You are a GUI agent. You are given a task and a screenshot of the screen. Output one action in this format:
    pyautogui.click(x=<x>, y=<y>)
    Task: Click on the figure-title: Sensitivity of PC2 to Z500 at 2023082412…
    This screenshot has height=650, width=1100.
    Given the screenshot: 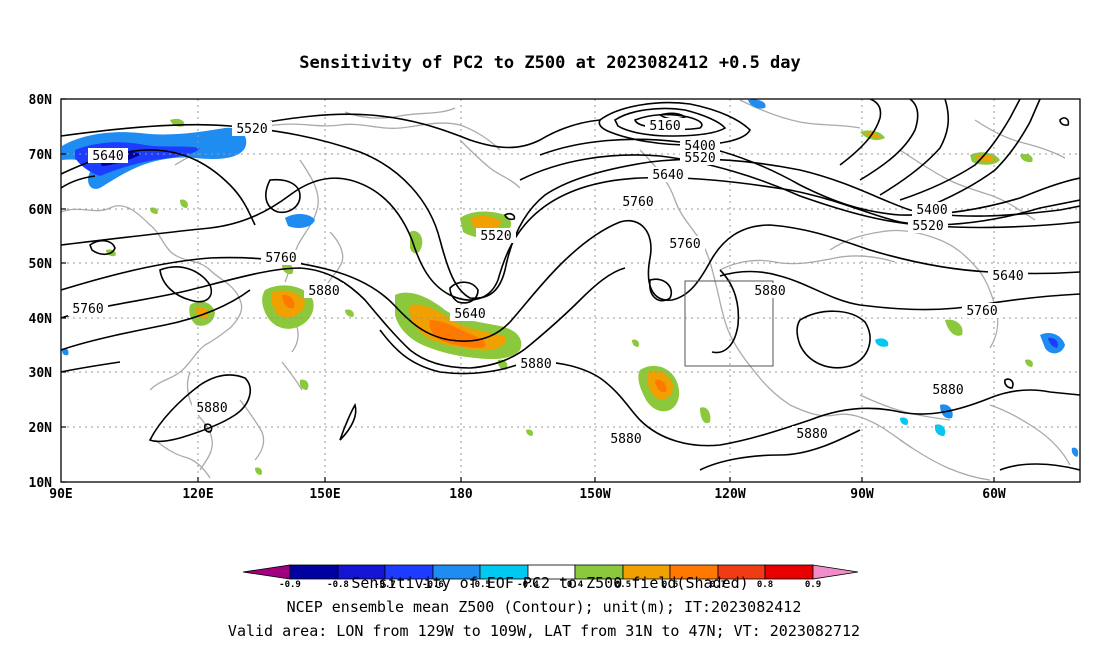 What is the action you would take?
    pyautogui.click(x=550, y=63)
    